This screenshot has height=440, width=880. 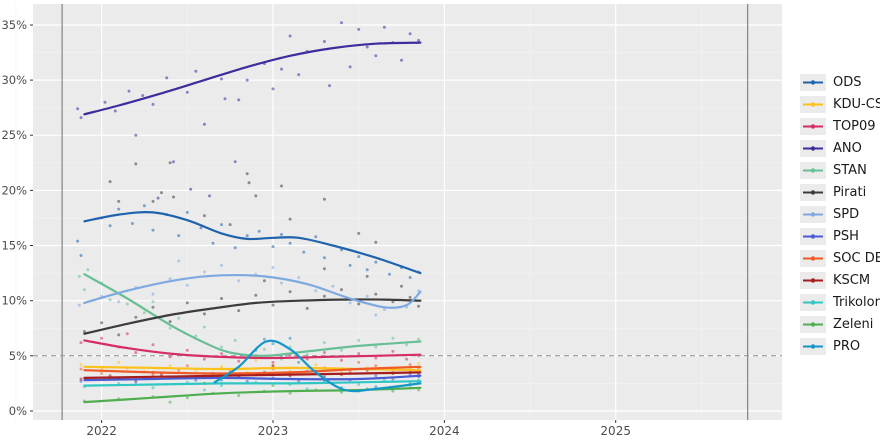 I want to click on y-axis-tick-label: 5%, so click(x=18, y=356).